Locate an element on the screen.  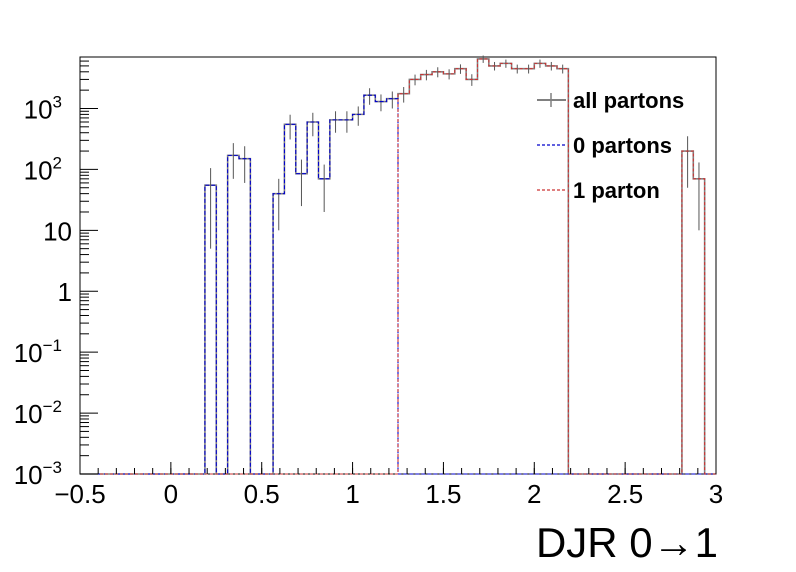
legend-label: 0 partons is located at coordinates (622, 145).